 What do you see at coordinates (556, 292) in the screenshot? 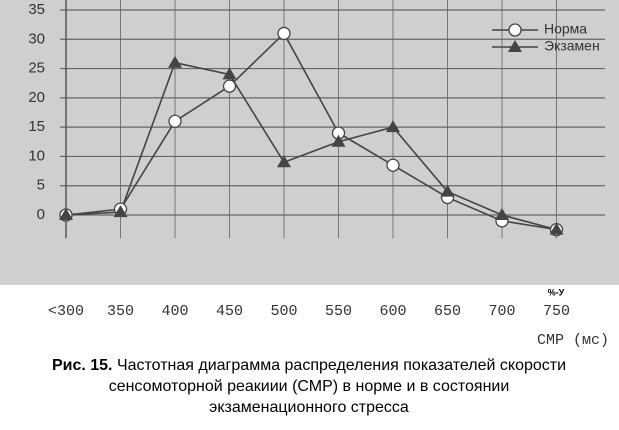
I see `annotation: %-У` at bounding box center [556, 292].